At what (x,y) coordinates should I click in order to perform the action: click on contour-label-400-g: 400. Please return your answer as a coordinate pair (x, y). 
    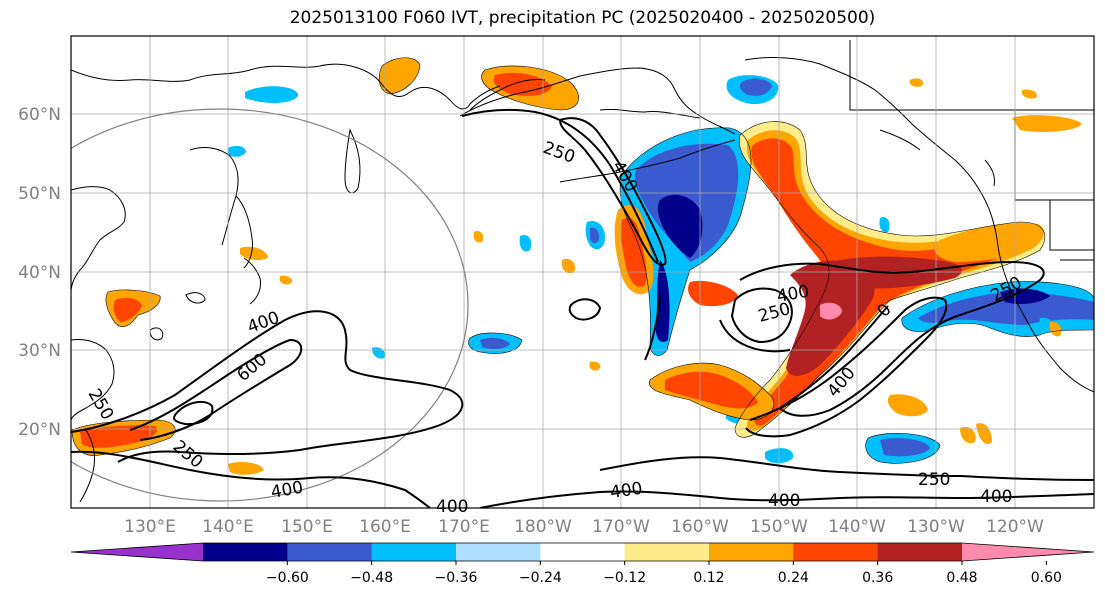
    Looking at the image, I should click on (996, 497).